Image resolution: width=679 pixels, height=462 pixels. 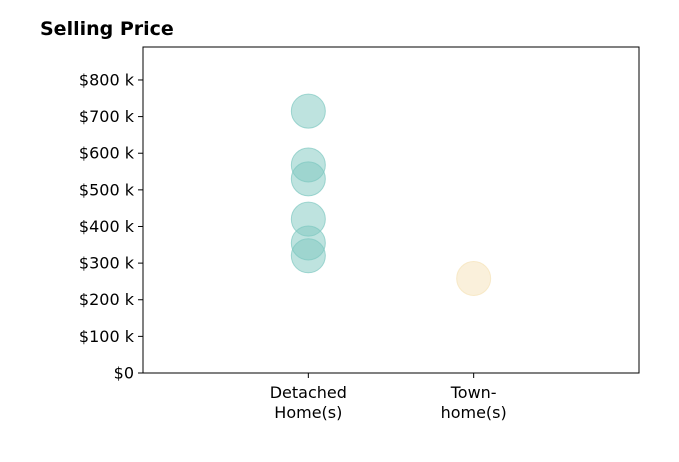 I want to click on y-tick-label: $700 k, so click(x=107, y=116).